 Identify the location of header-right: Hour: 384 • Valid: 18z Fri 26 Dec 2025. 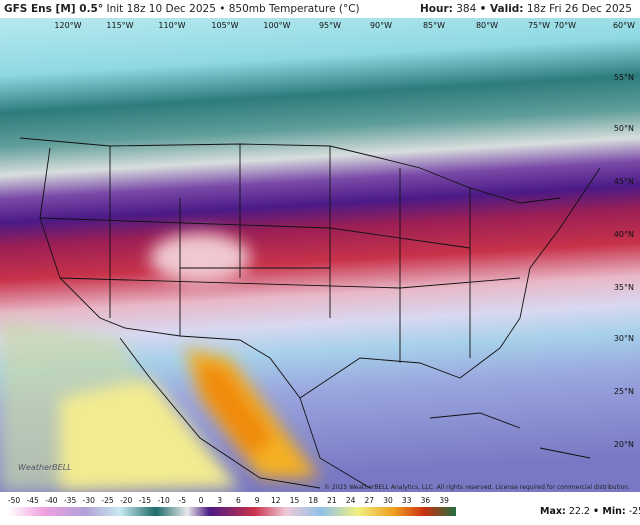
(526, 9).